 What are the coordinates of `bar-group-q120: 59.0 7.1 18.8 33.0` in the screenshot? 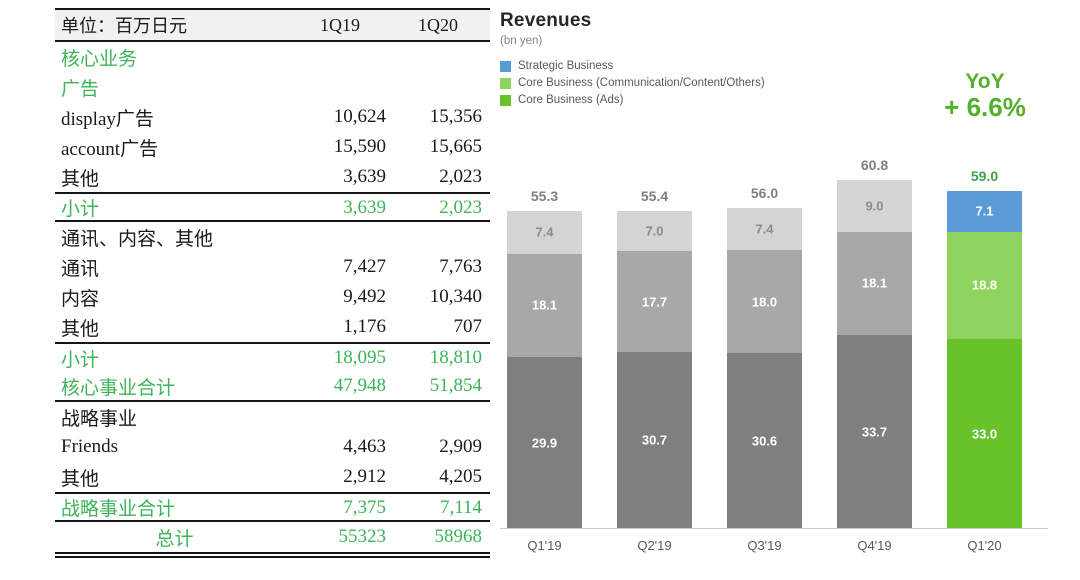 It's located at (984, 348).